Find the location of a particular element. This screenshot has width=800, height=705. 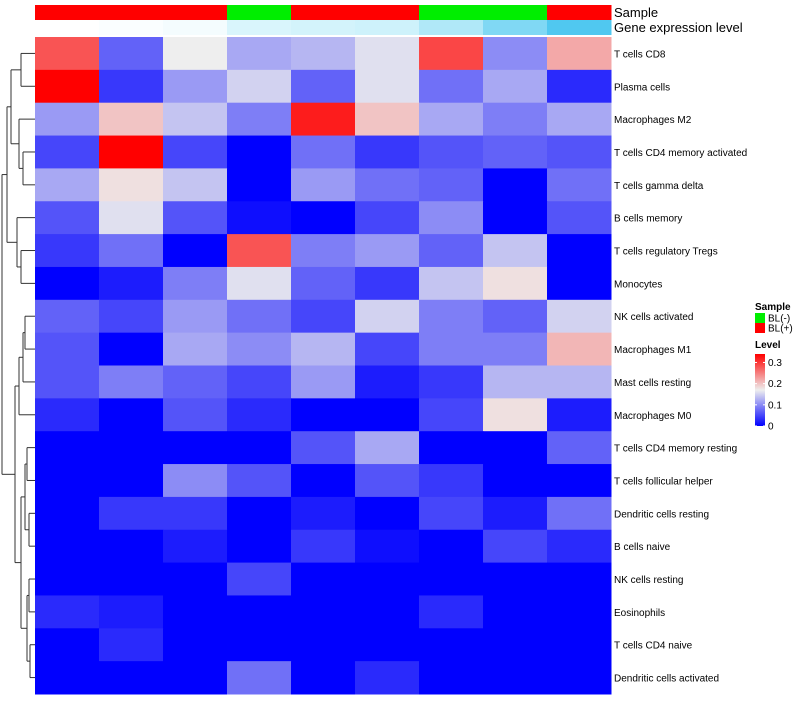

legend-level-tick-label: 0.2 is located at coordinates (775, 384).